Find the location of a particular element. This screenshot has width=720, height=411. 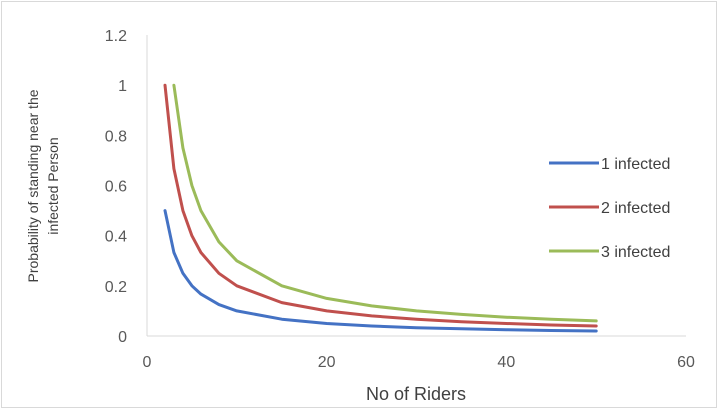

x-axis-title: No of Riders is located at coordinates (416, 394).